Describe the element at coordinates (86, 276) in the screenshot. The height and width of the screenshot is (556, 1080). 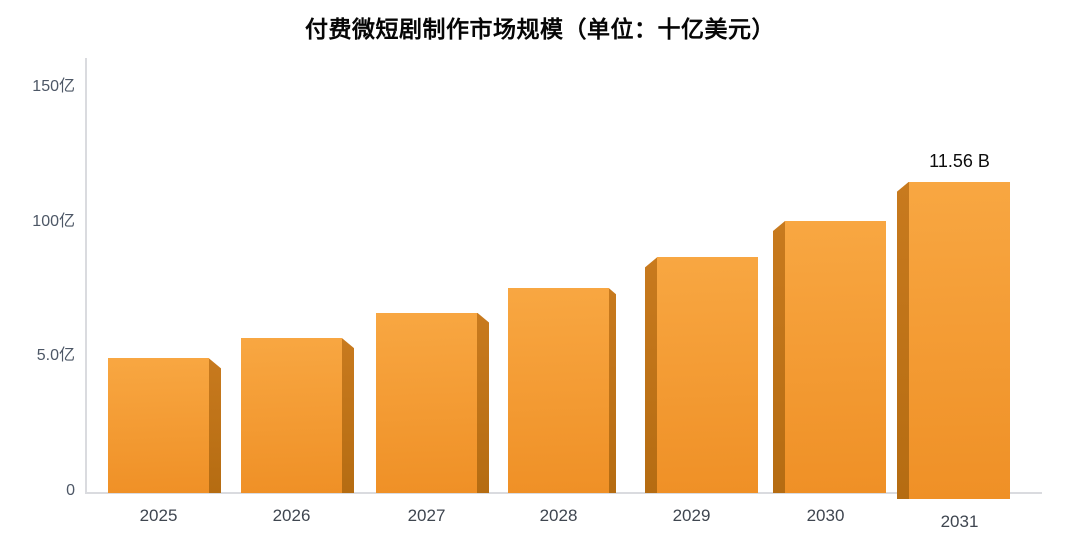
I see `y-axis-line` at that location.